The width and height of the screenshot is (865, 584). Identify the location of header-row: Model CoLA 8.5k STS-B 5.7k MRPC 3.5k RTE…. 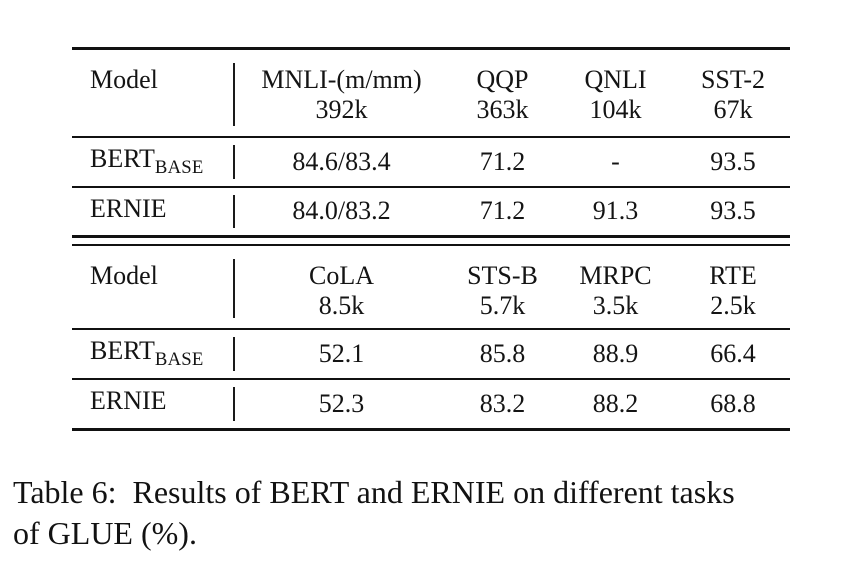
(431, 287).